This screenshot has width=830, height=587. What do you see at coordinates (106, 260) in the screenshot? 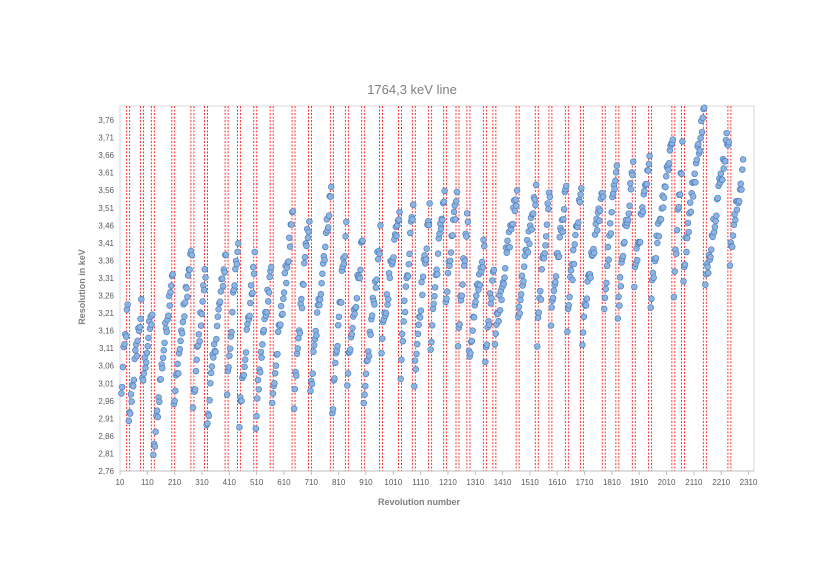
I see `y-tick-label: 3,36` at bounding box center [106, 260].